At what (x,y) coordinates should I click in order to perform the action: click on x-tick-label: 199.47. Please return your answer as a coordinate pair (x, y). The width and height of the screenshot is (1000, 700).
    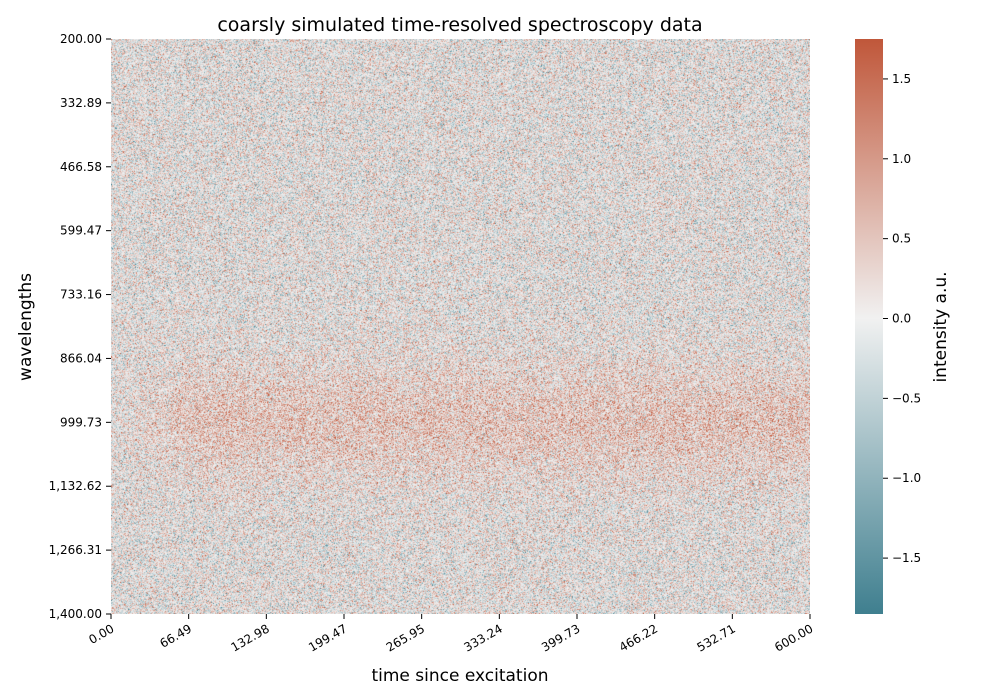
    Looking at the image, I should click on (327, 637).